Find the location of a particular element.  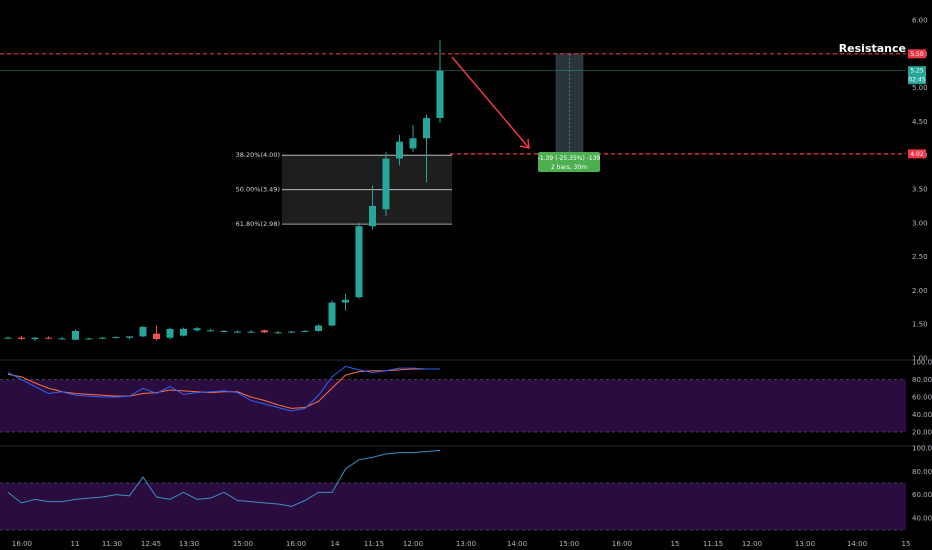

measure-label-line2: 2 bars, 30m is located at coordinates (569, 167).